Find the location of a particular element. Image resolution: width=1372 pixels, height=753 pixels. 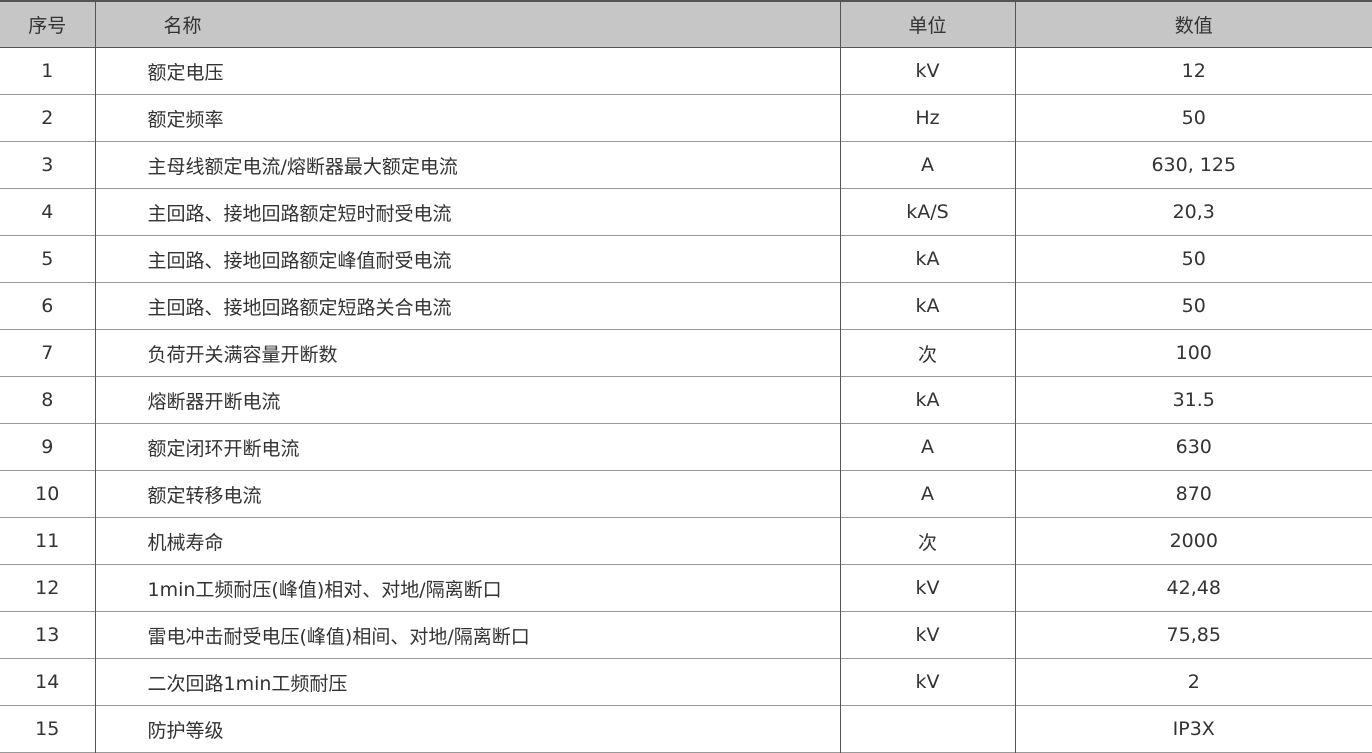

table-row: 3 主母线额定电流/熔断器最大额定电流 A 630, 125 is located at coordinates (686, 165).